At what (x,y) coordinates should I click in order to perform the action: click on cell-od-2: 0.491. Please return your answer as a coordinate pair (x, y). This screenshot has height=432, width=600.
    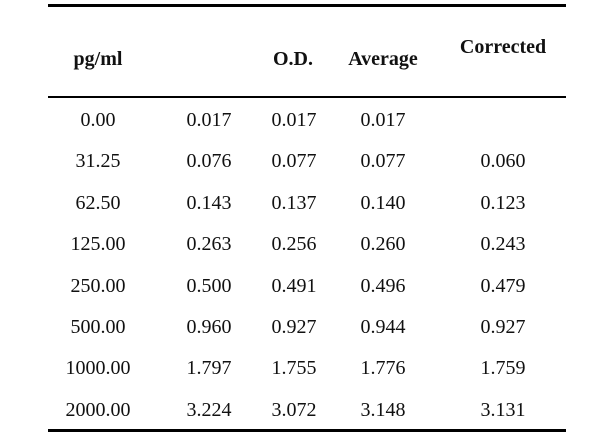
    Looking at the image, I should click on (294, 285).